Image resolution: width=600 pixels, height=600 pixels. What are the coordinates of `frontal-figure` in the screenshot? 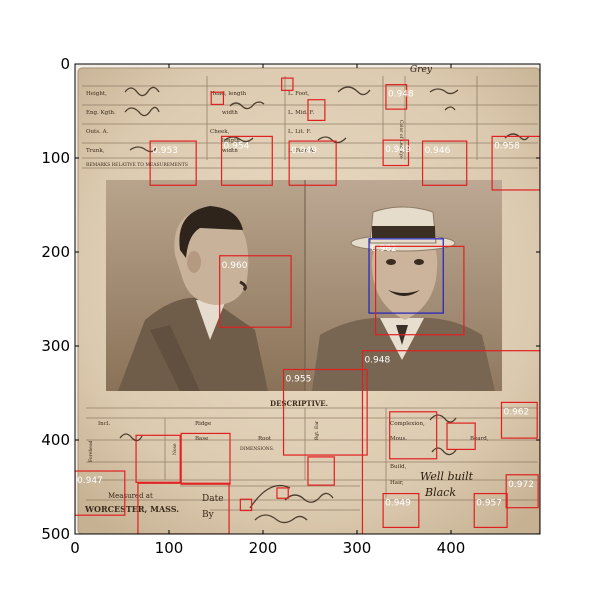 It's located at (403, 298).